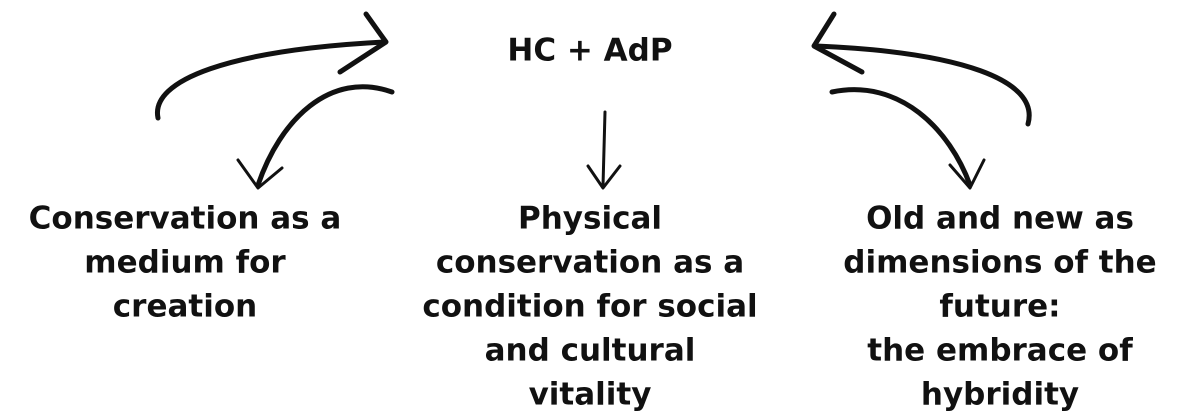 This screenshot has height=417, width=1178. I want to click on node-label: dimensions of the, so click(999, 263).